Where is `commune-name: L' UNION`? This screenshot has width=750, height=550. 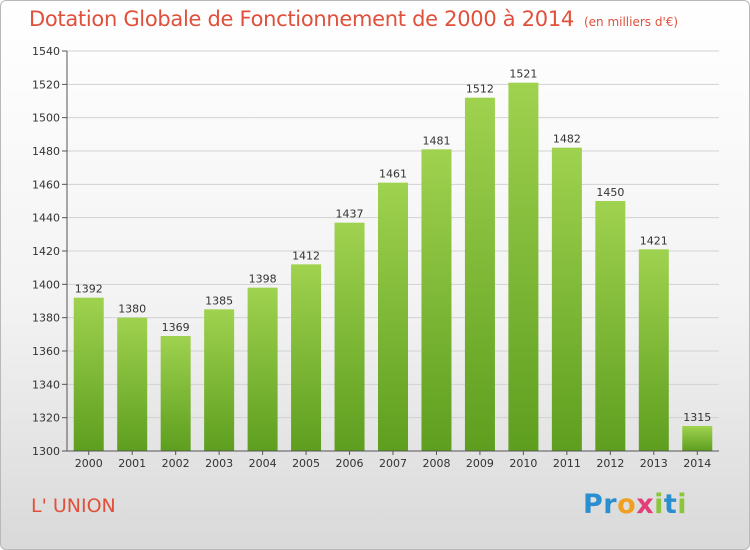
commune-name: L' UNION is located at coordinates (73, 506).